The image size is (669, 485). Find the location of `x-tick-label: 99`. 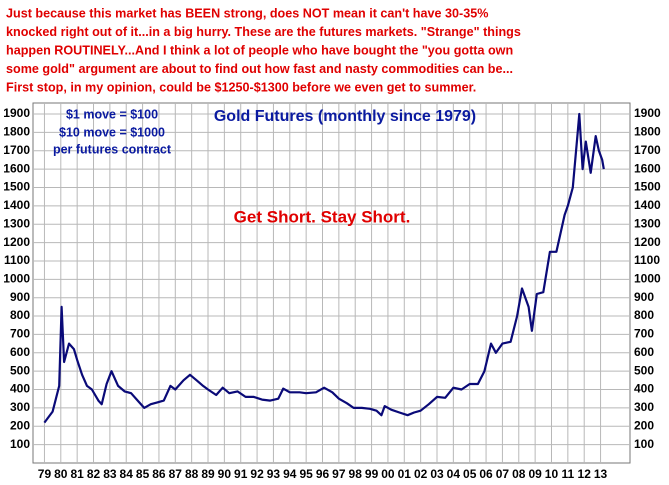

x-tick-label: 99 is located at coordinates (372, 474).